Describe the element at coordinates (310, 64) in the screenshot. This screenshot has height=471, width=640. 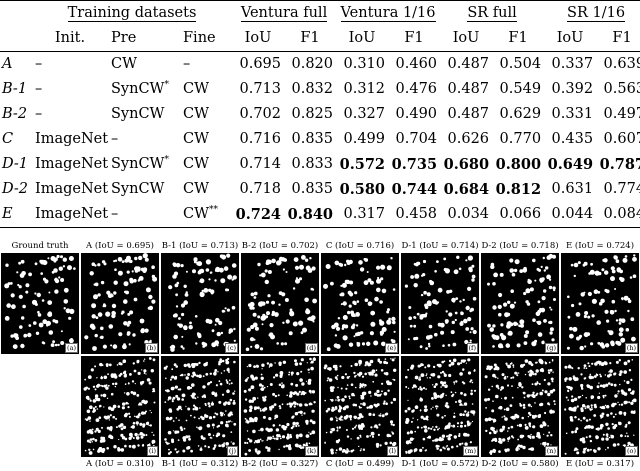
I see `metric-cell: 0.820` at that location.